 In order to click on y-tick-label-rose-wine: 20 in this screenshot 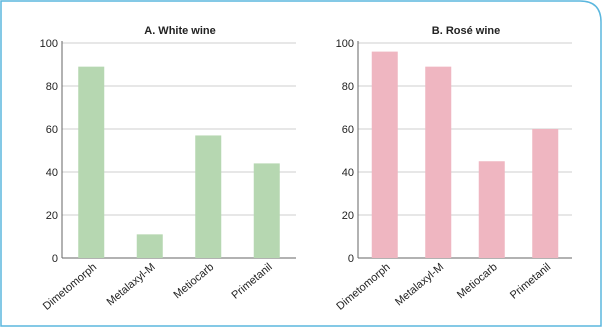, I will do `click(348, 216)`.